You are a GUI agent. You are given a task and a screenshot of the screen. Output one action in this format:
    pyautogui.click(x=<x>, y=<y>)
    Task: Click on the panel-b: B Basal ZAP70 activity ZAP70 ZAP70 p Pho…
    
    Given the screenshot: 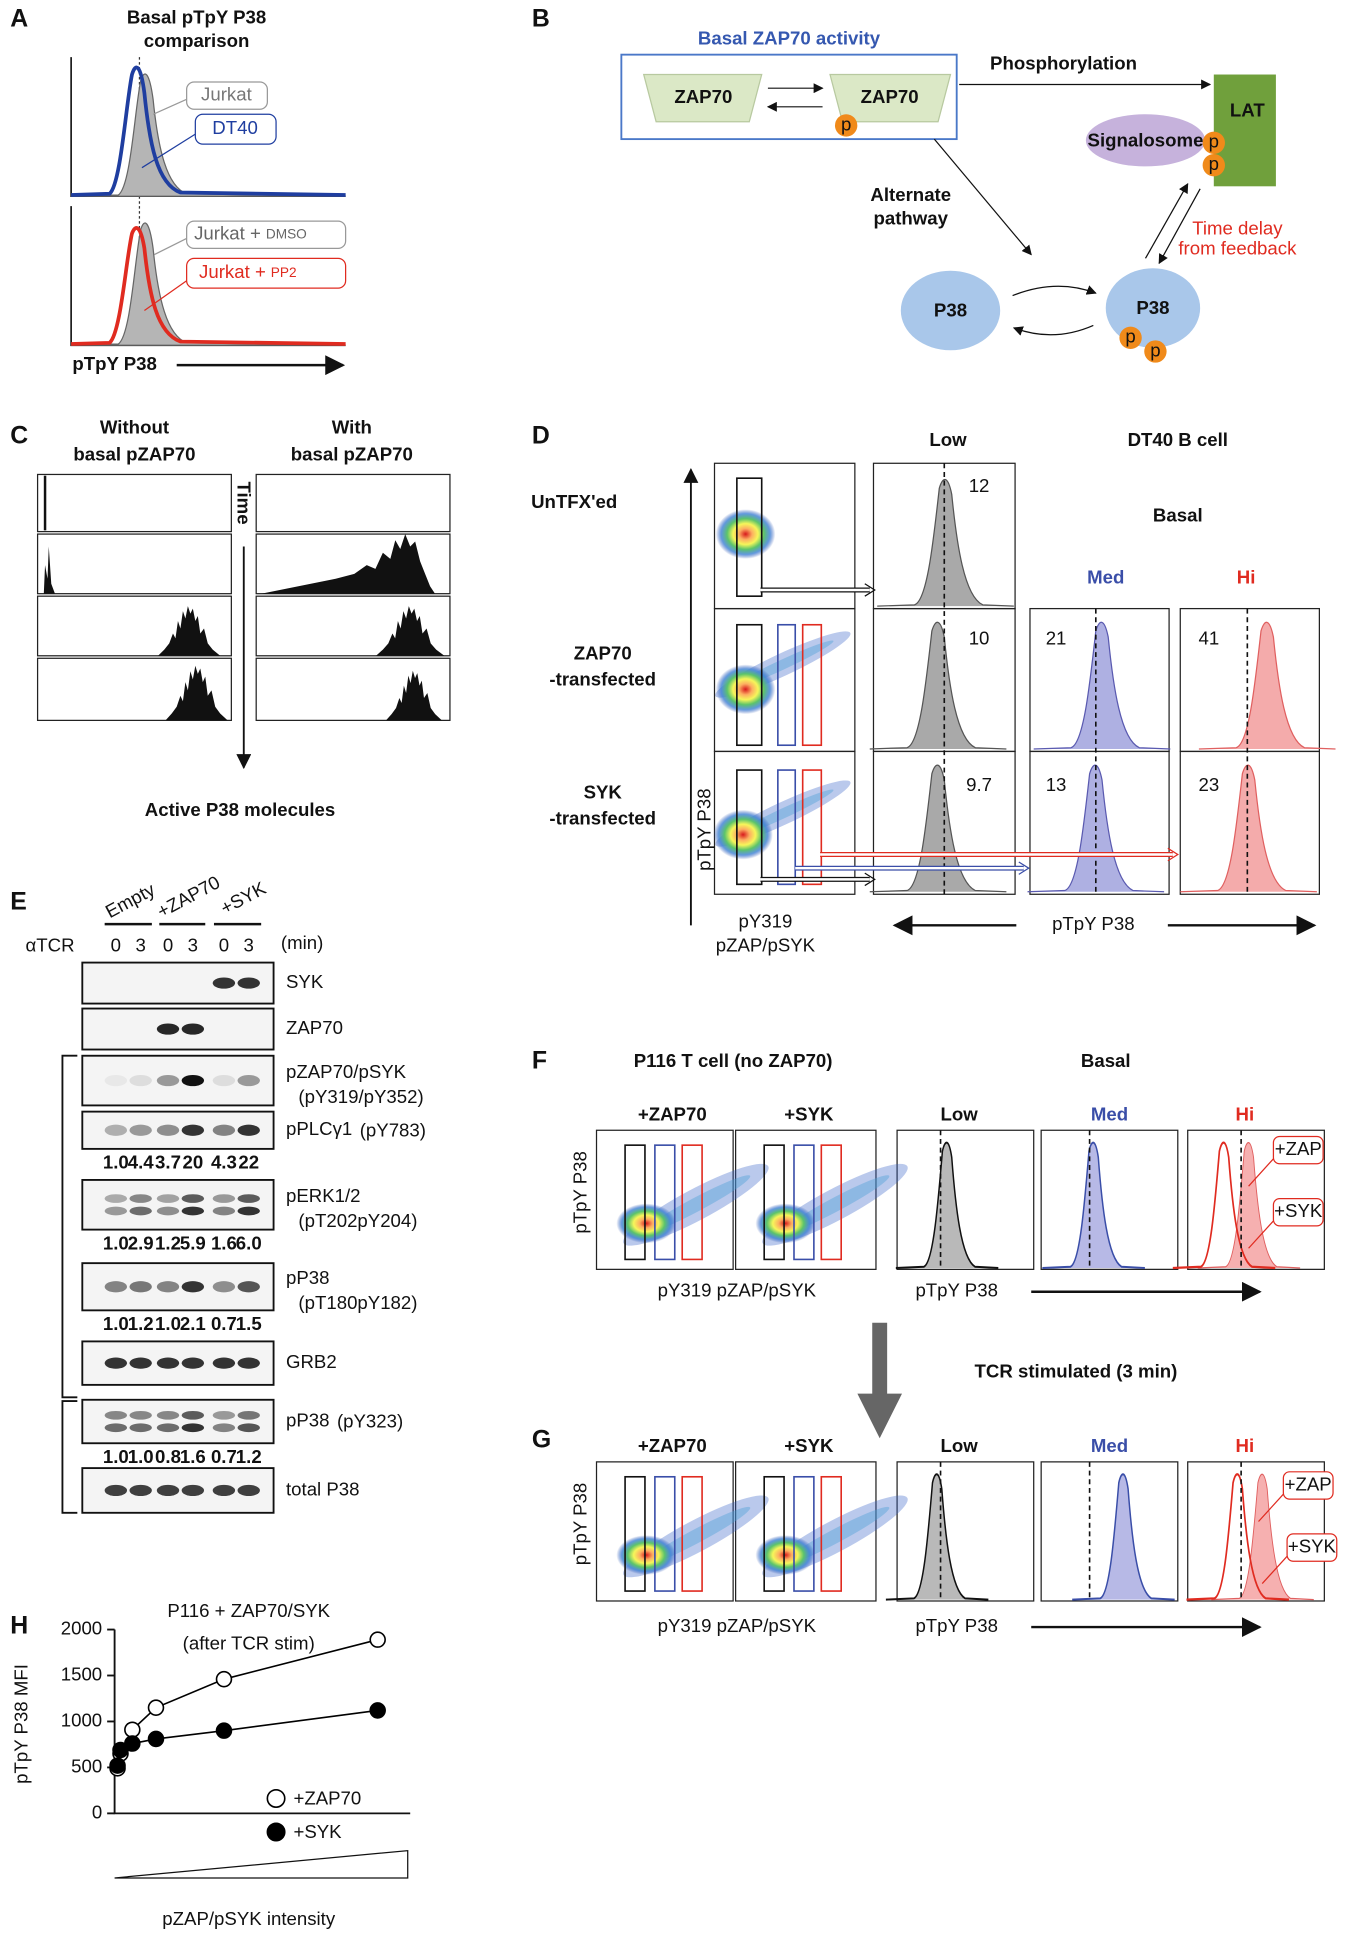 What is the action you would take?
    pyautogui.click(x=914, y=184)
    